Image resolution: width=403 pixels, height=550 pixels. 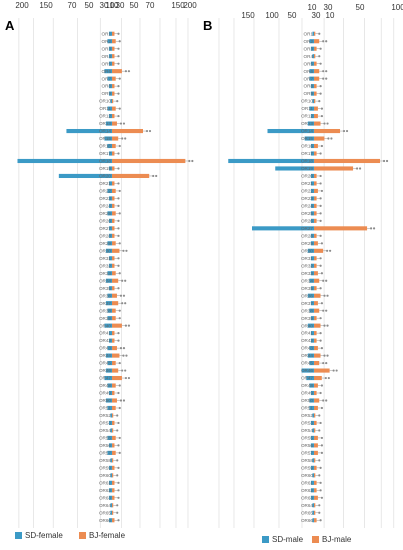 What do you see at coordinates (307, 363) in the screenshot?
I see `category-label: OR45` at bounding box center [307, 363].